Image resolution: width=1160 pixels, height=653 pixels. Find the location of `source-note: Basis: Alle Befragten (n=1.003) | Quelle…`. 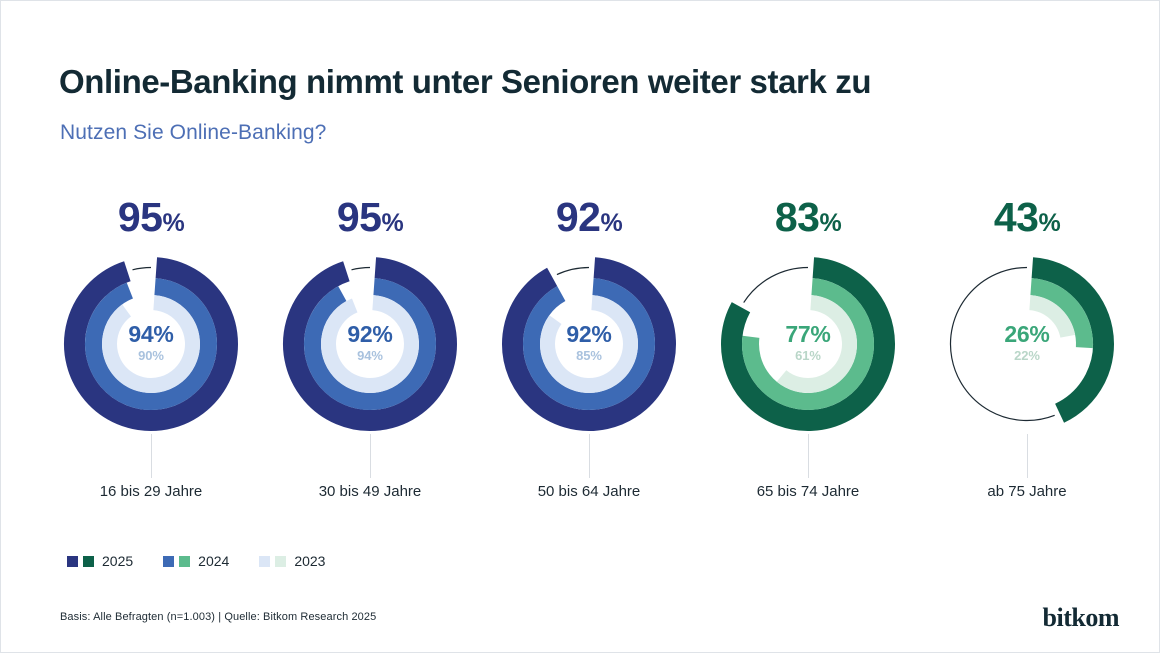

source-note: Basis: Alle Befragten (n=1.003) | Quelle… is located at coordinates (218, 617).